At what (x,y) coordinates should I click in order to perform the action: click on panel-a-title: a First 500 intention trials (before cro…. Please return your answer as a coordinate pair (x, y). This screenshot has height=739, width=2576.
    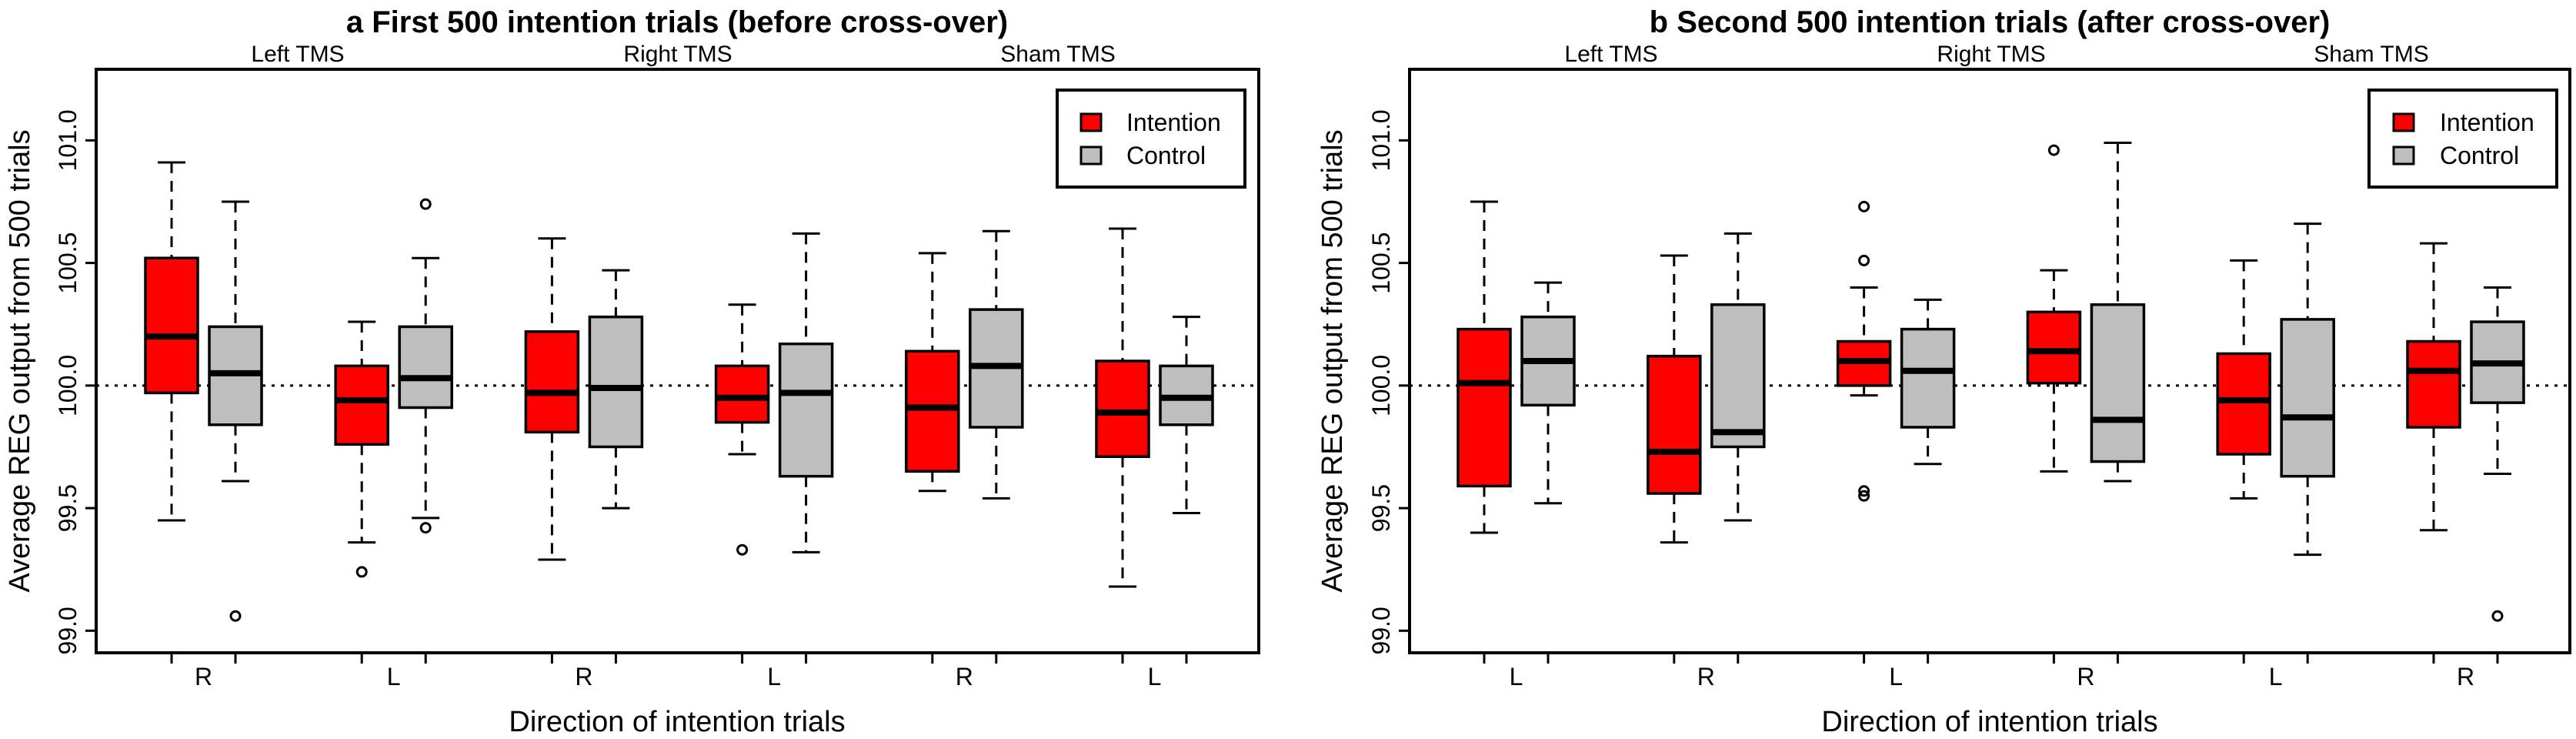
    Looking at the image, I should click on (677, 22).